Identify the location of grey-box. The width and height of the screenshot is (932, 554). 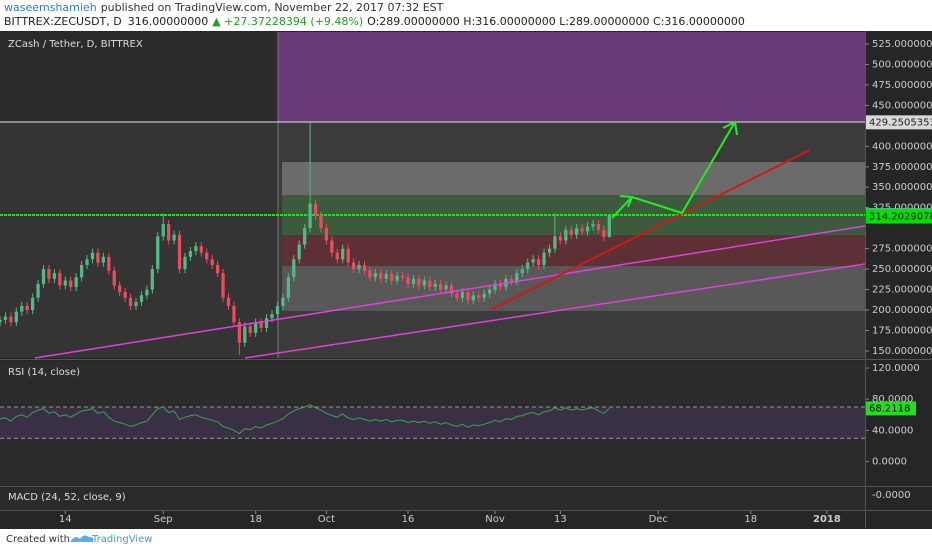
(573, 178).